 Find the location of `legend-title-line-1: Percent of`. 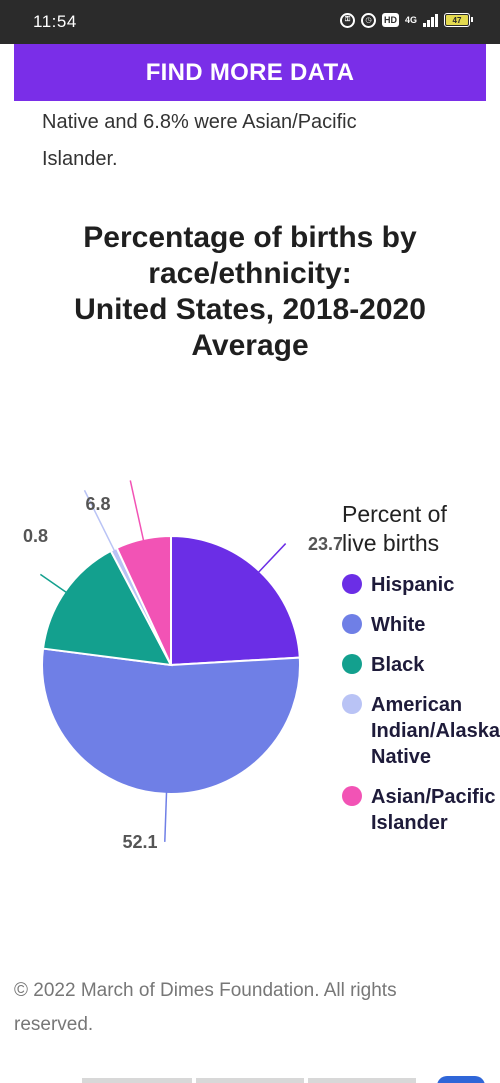

legend-title-line-1: Percent of is located at coordinates (394, 514).